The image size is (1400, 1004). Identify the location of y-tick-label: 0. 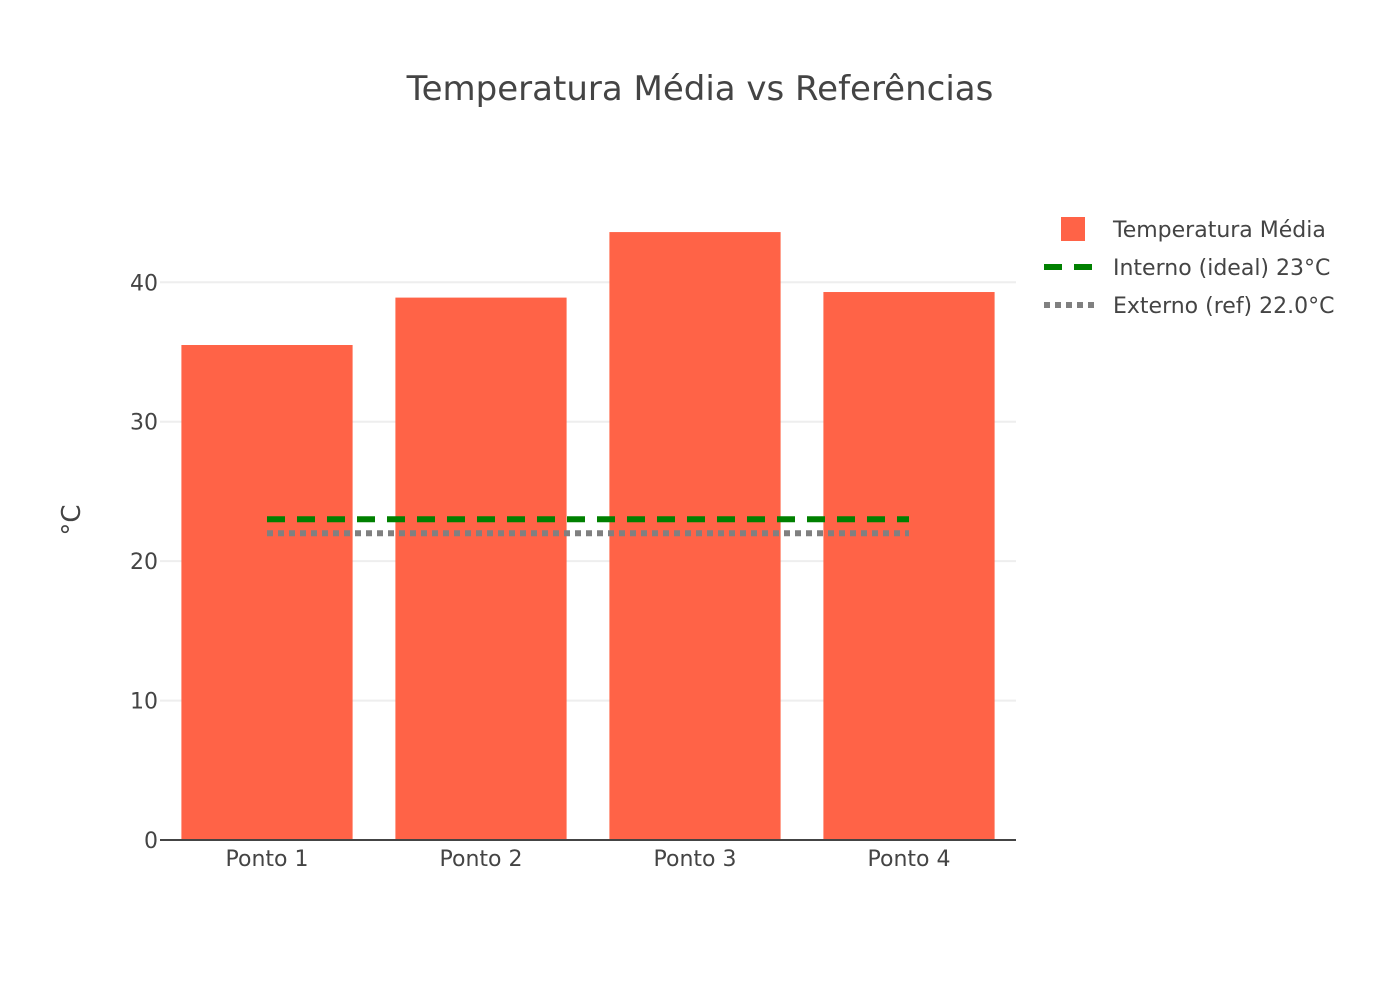
(151, 841).